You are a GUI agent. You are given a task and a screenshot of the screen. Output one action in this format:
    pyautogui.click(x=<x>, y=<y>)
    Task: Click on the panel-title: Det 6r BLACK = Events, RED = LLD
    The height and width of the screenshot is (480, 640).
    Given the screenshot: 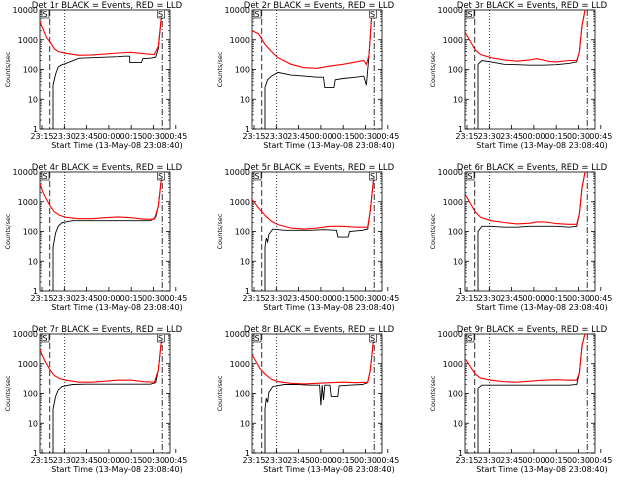 What is the action you would take?
    pyautogui.click(x=532, y=168)
    